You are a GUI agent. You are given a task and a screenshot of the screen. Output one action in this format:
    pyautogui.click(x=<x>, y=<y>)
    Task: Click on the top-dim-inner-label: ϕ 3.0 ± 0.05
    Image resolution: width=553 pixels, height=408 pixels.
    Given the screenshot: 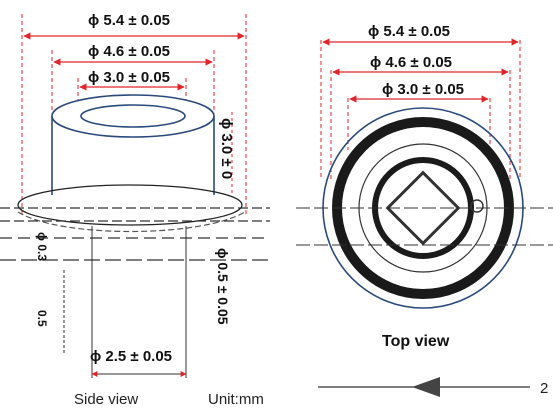 What is the action you would take?
    pyautogui.click(x=423, y=89)
    